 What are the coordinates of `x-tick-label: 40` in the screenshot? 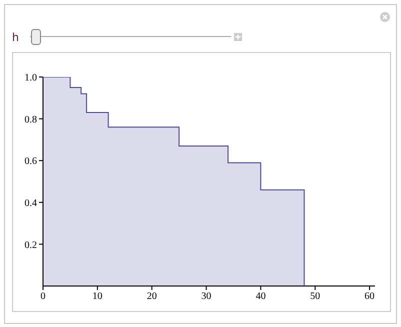 It's located at (261, 296).